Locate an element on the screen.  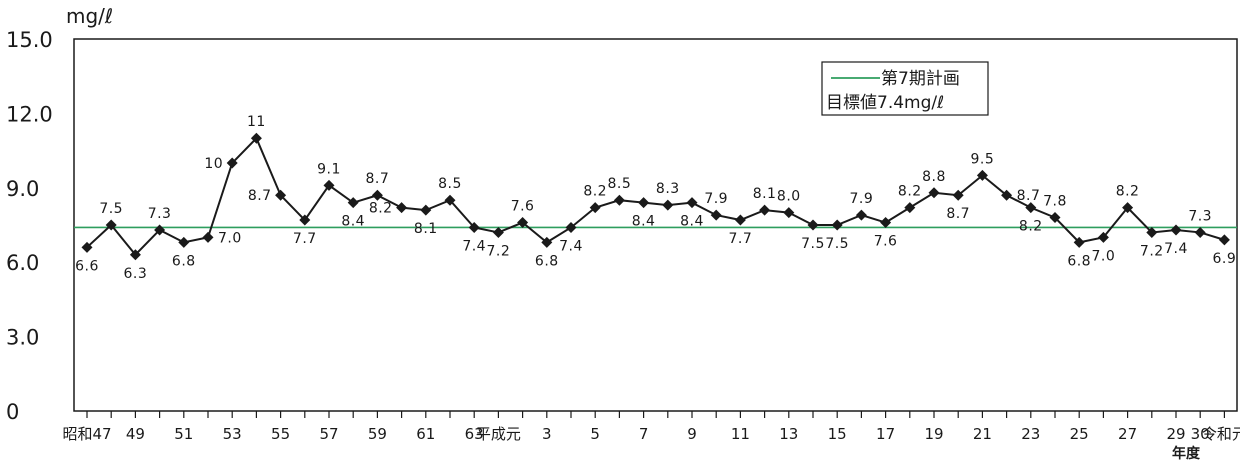
data-label: 9.1 is located at coordinates (329, 169).